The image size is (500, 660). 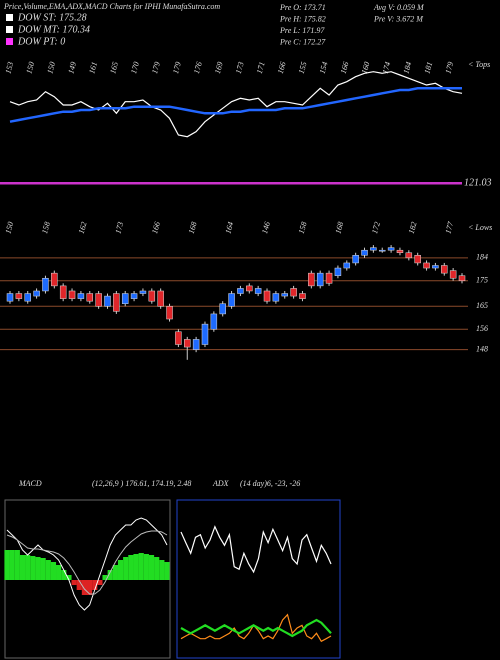 I want to click on y-tick-label: 175, so click(x=482, y=280).